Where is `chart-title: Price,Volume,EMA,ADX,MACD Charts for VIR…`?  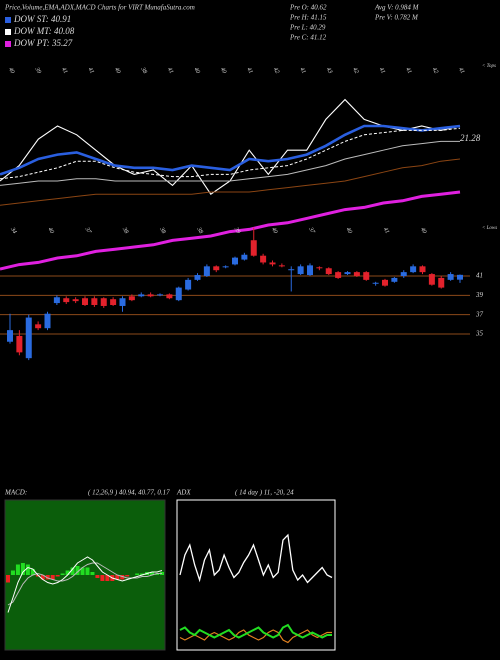
chart-title: Price,Volume,EMA,ADX,MACD Charts for VIR… is located at coordinates (99, 8).